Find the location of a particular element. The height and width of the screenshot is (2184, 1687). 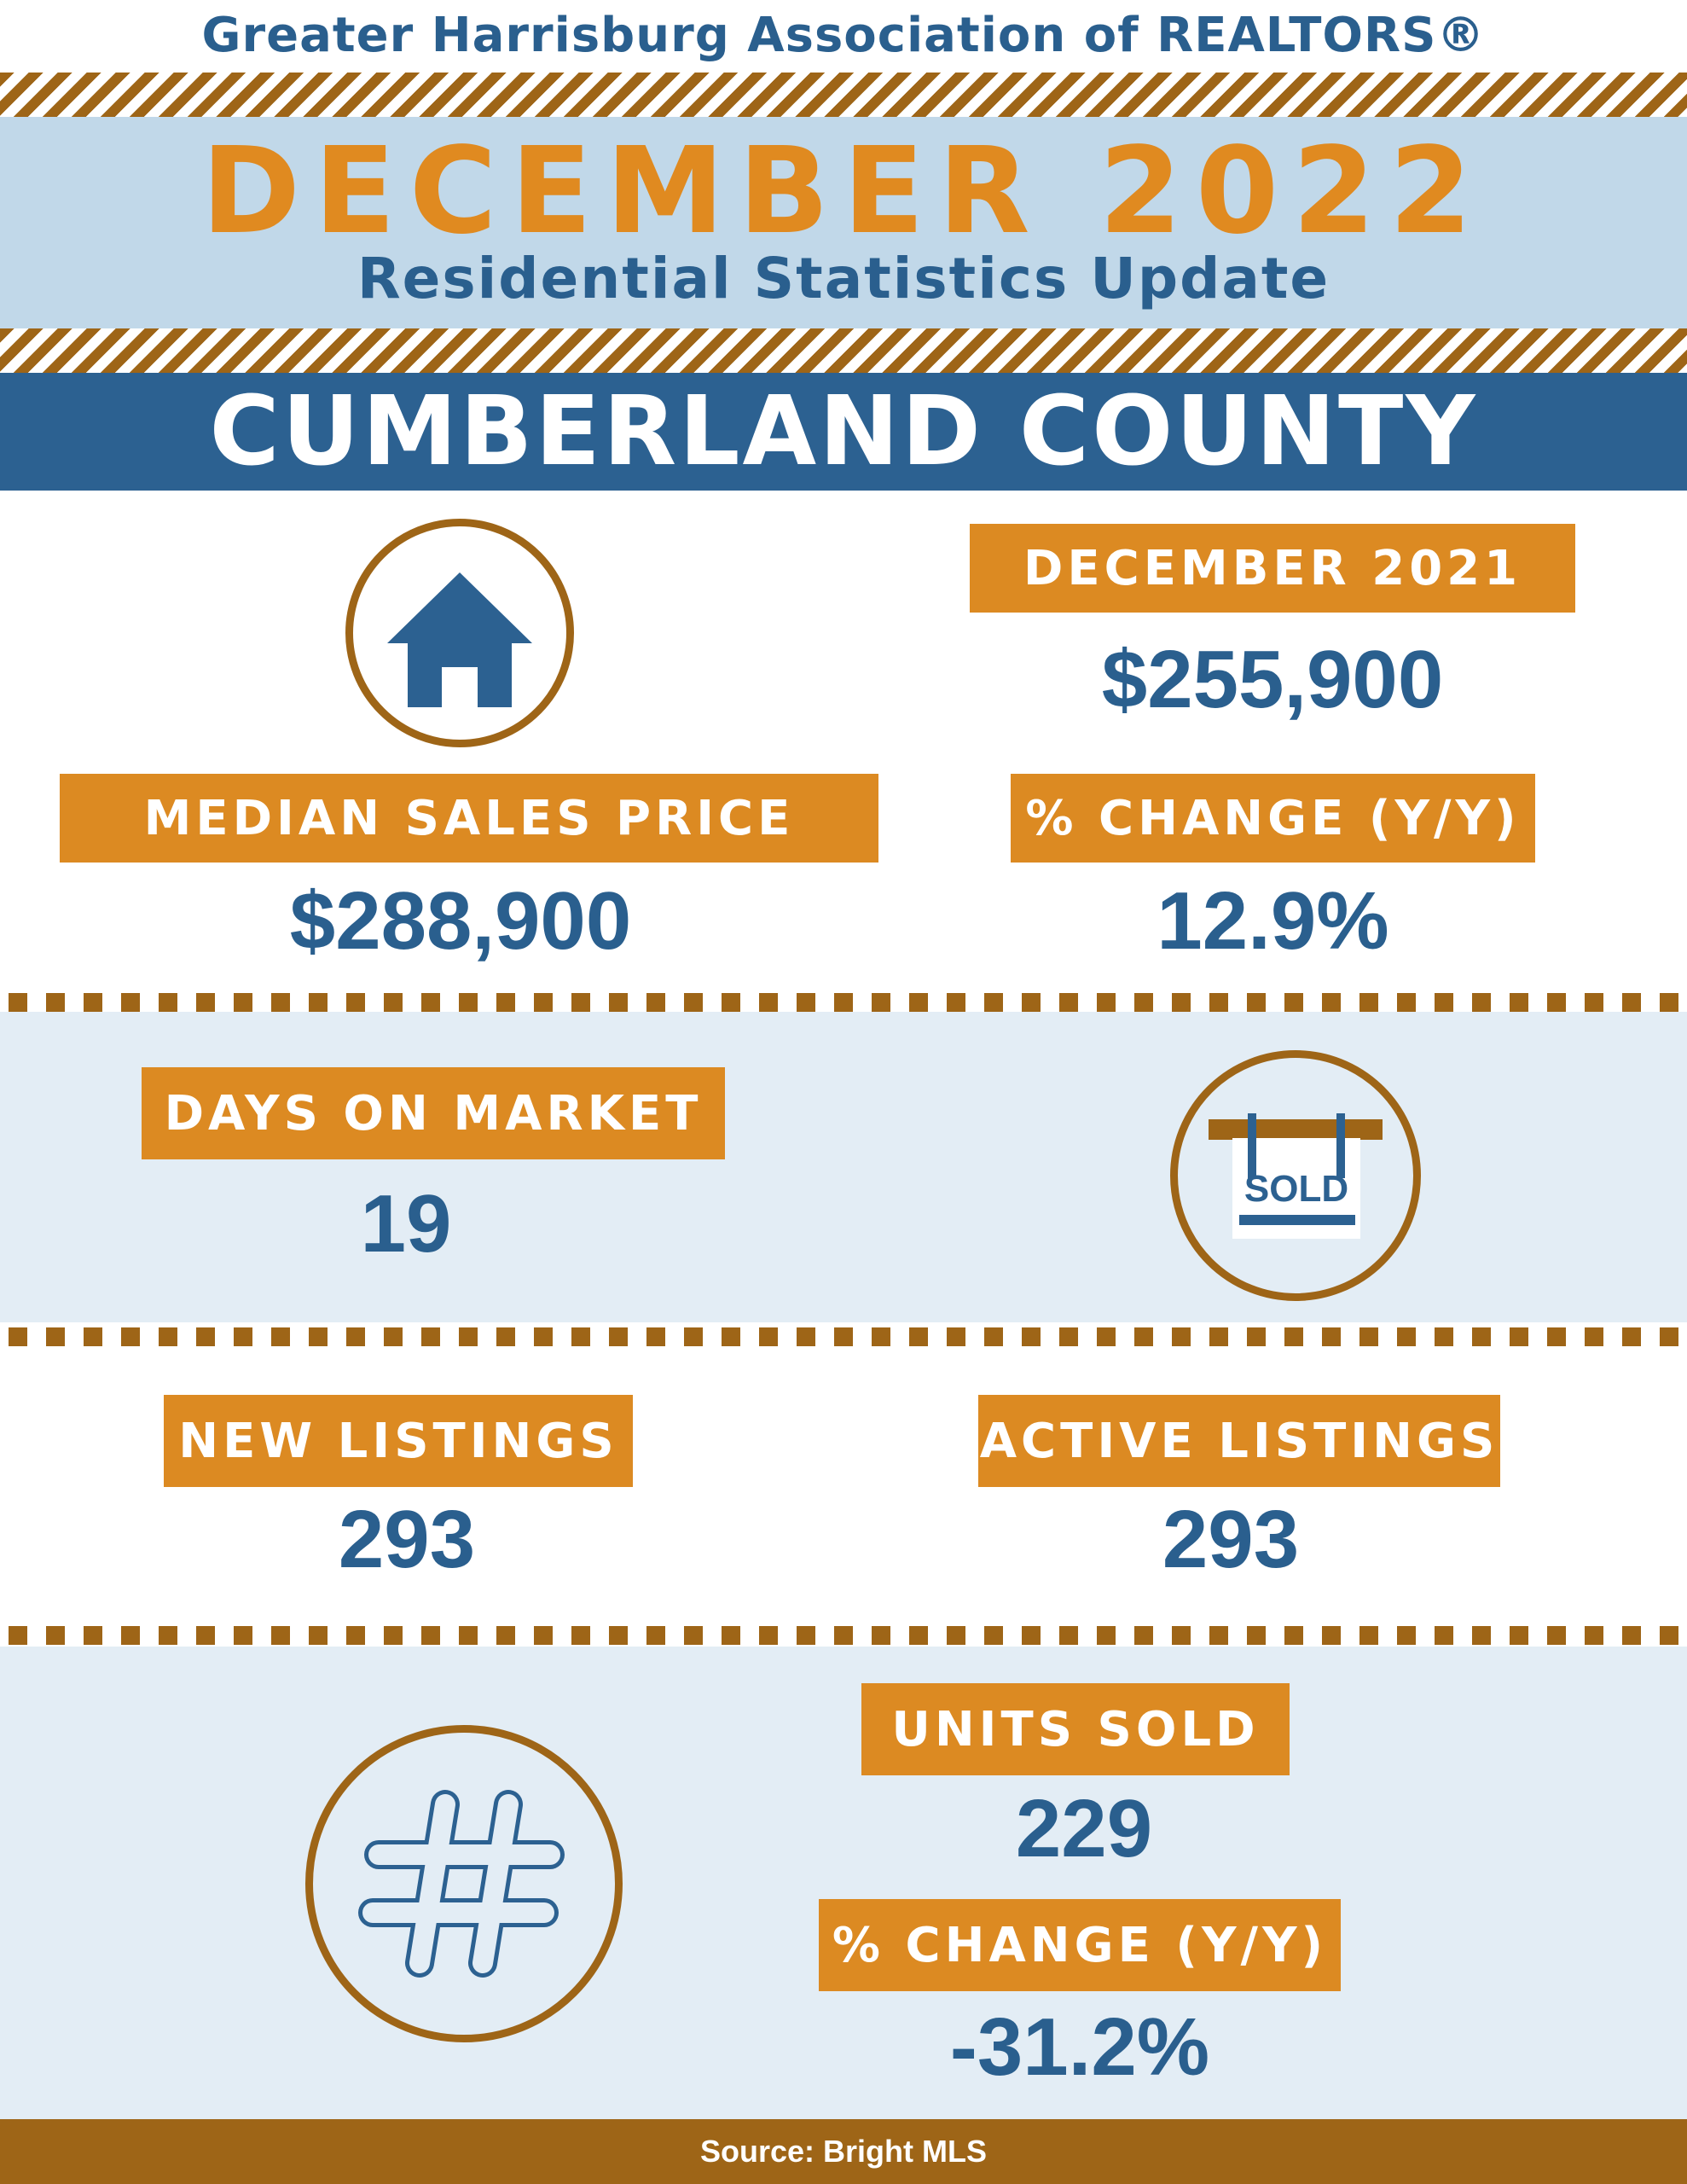

units-change-label: % CHANGE (Y/Y) is located at coordinates (1080, 1945).